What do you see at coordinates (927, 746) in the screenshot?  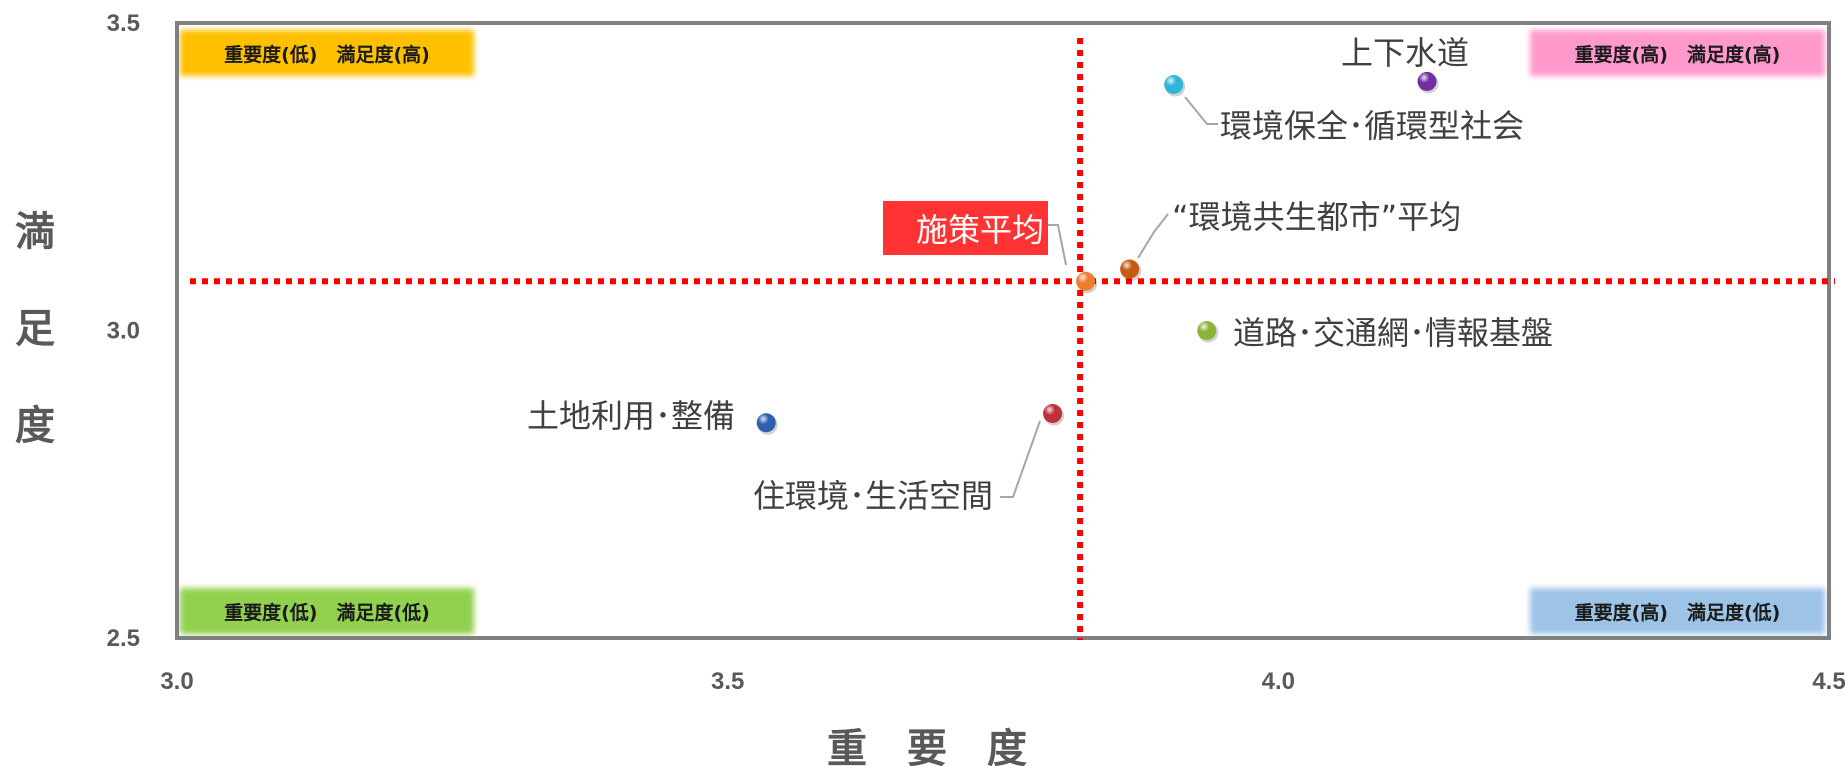 I see `x-axis-title: 重 要 度` at bounding box center [927, 746].